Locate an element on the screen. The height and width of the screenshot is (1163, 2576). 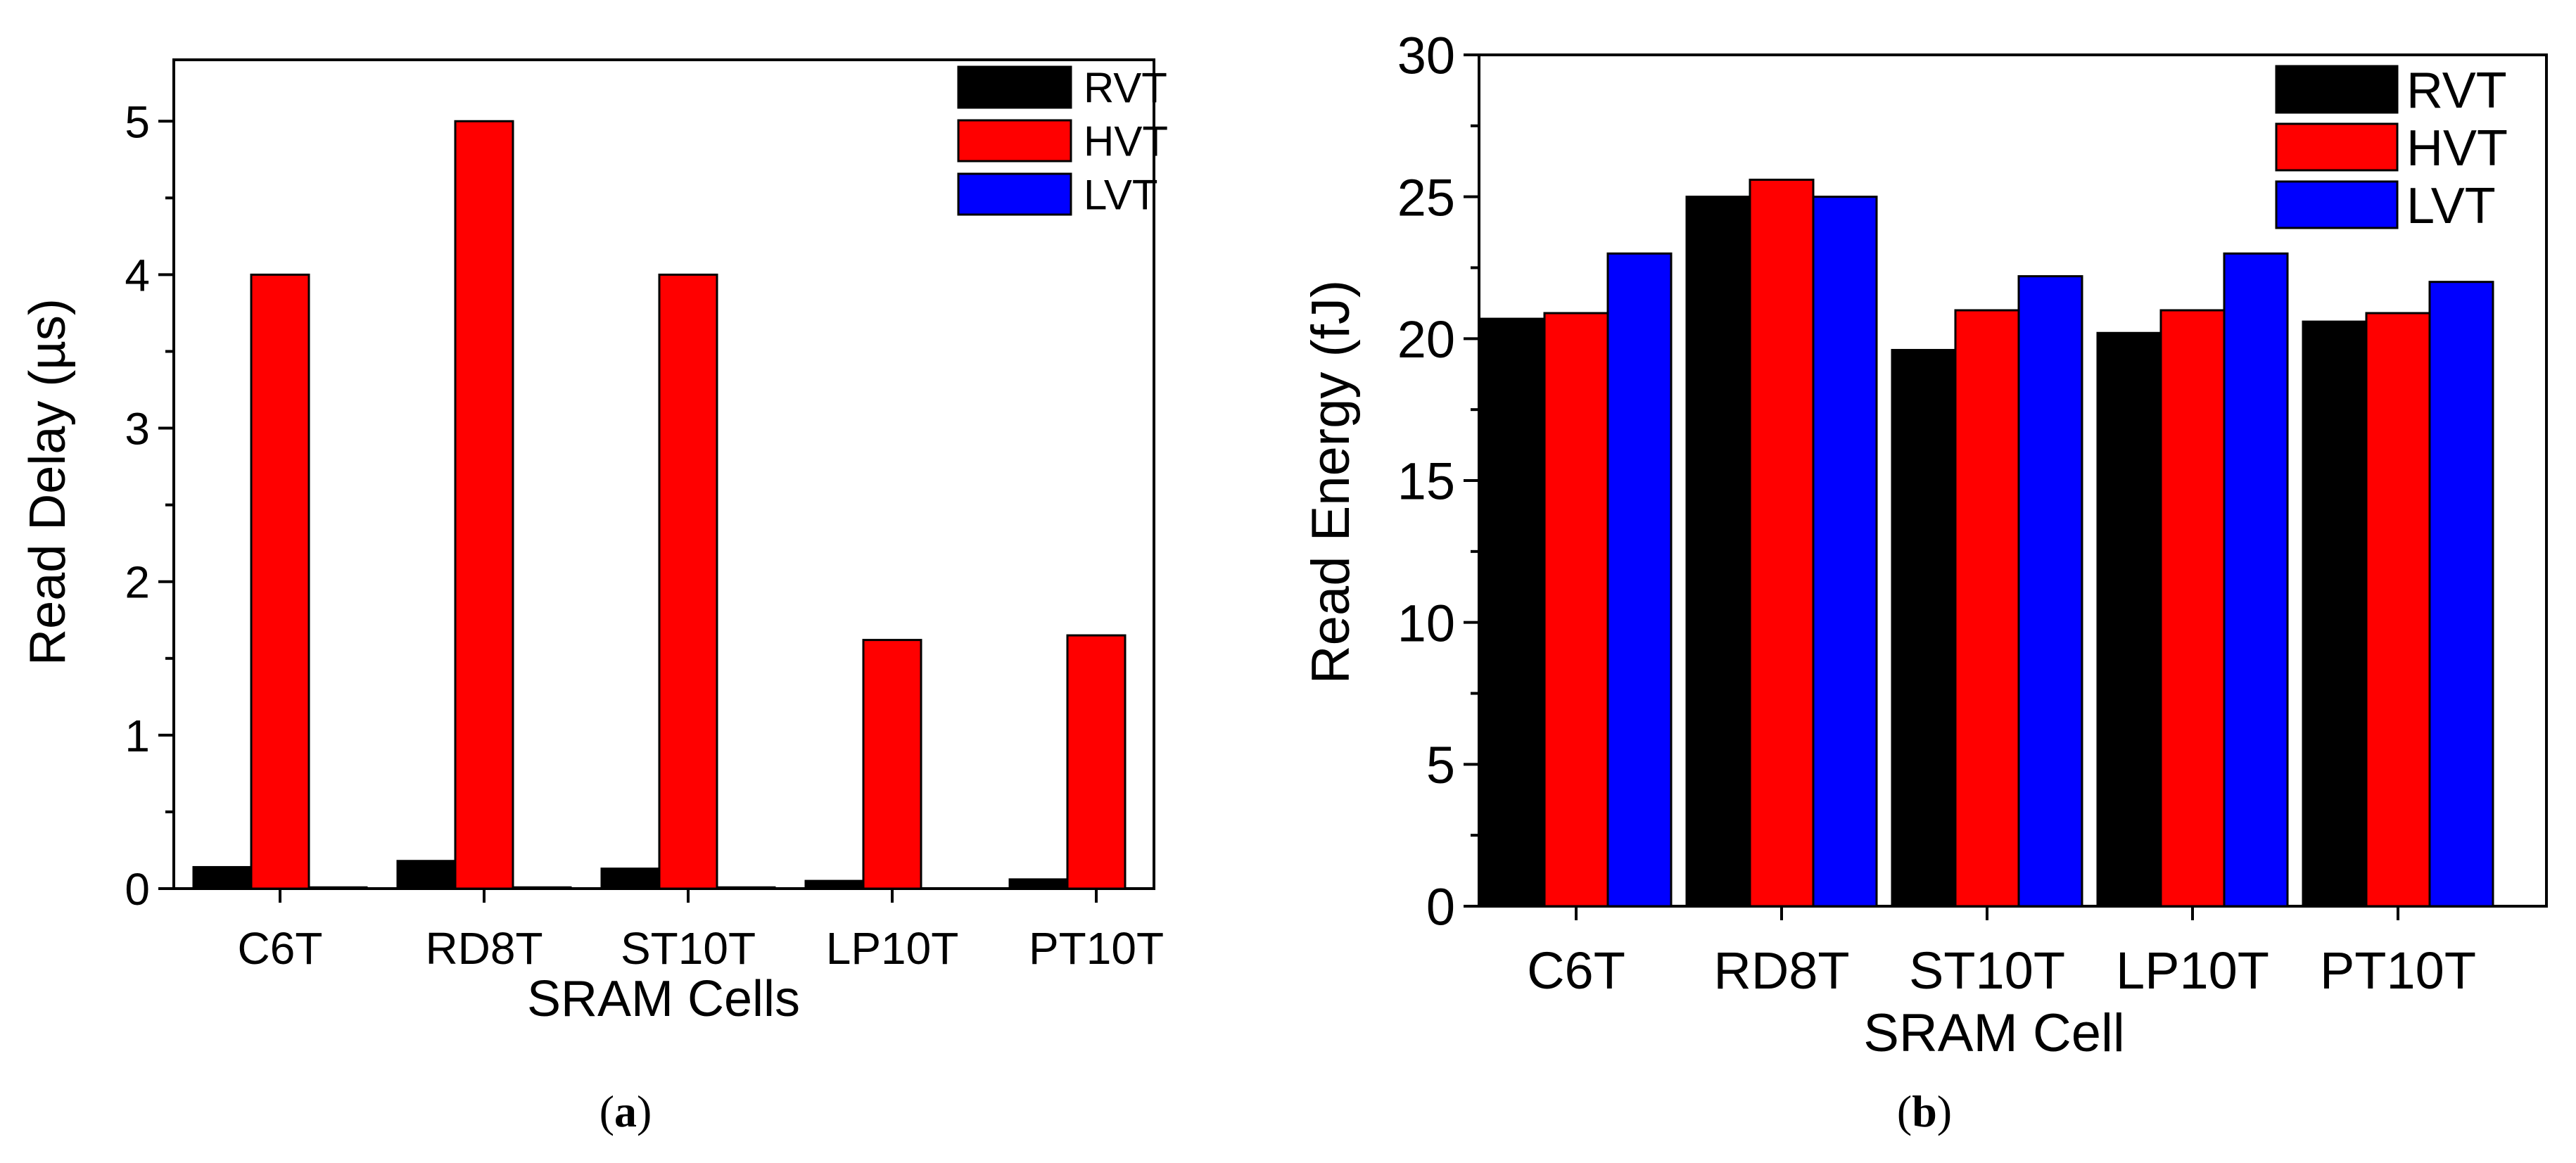
y-axis-label: Read Energy (fJ) is located at coordinates (1331, 482).